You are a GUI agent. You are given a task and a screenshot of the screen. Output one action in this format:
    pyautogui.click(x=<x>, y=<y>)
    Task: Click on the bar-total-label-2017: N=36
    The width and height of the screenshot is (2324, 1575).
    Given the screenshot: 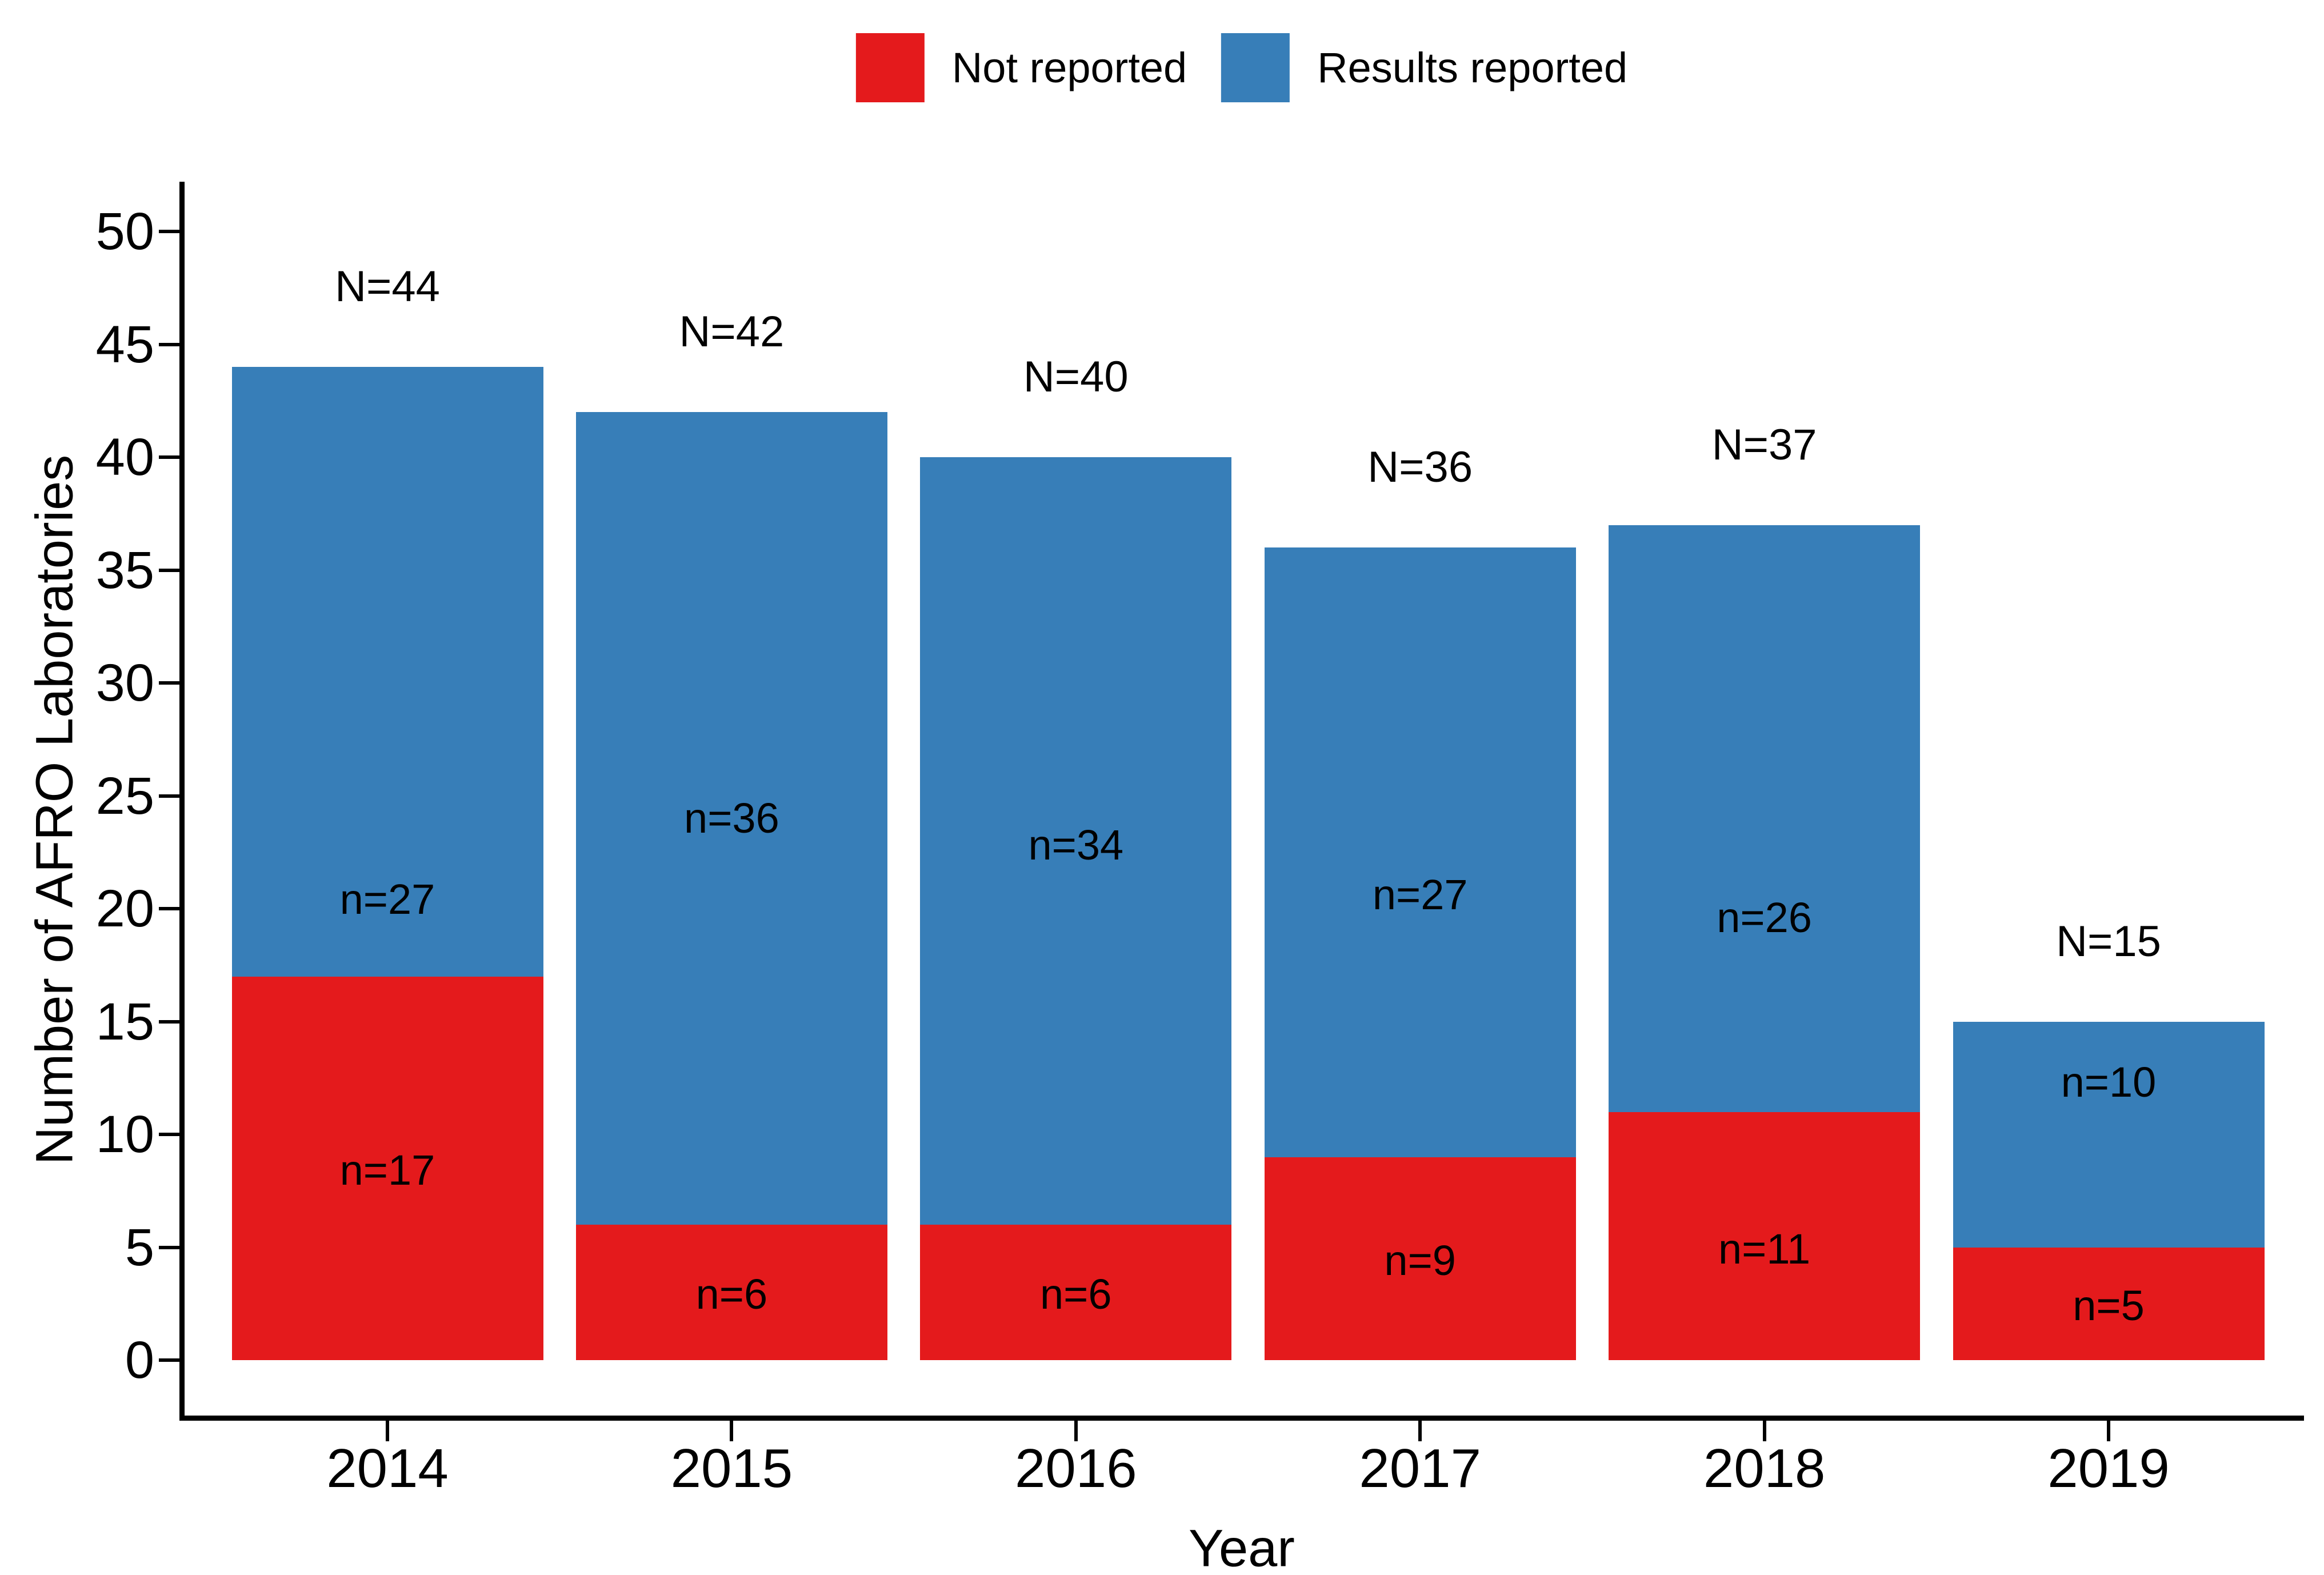 What is the action you would take?
    pyautogui.click(x=1420, y=467)
    